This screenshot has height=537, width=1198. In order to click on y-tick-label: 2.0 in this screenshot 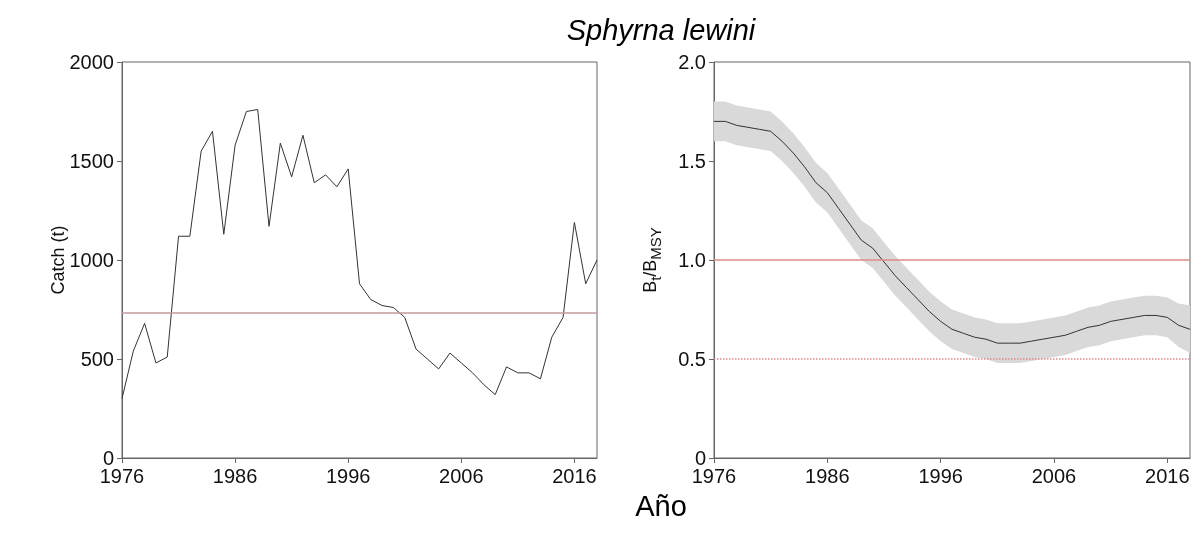, I will do `click(692, 62)`.